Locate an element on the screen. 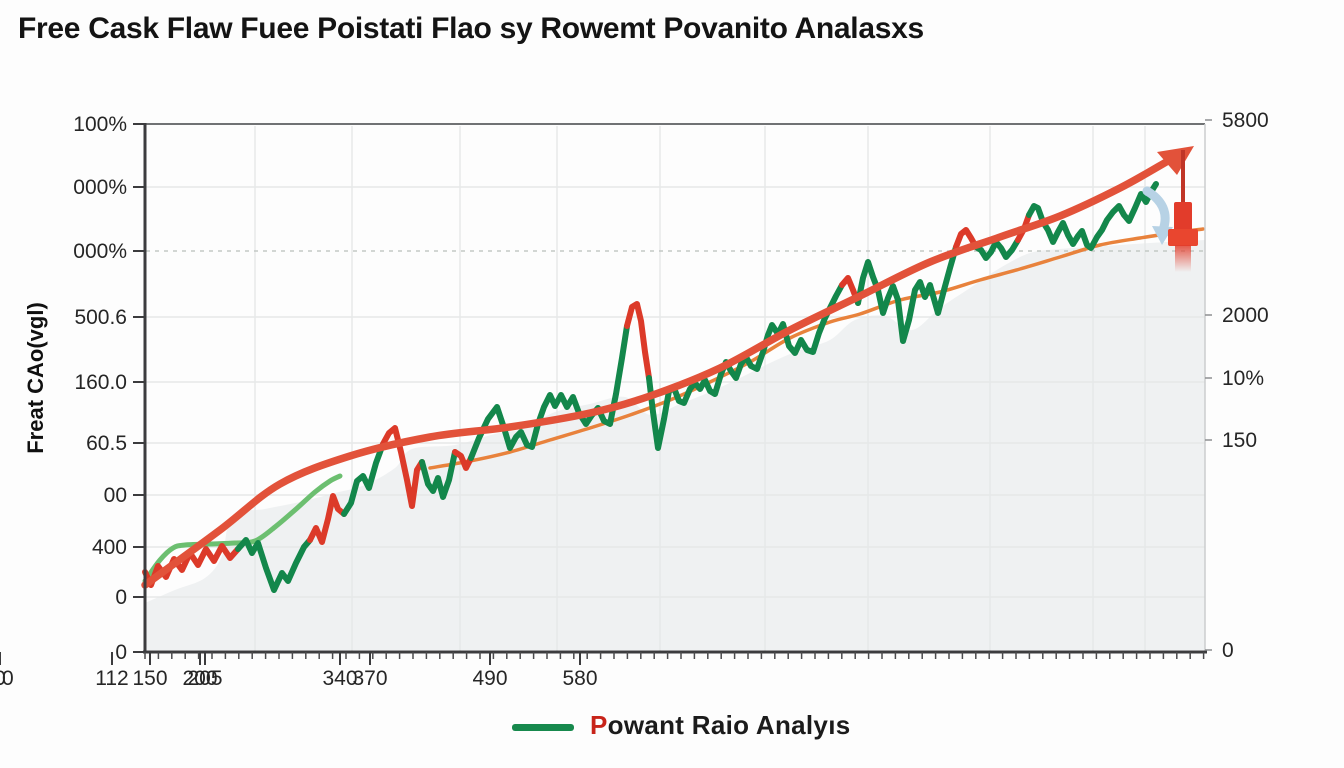 The height and width of the screenshot is (768, 1344). svg-text: 60.5 is located at coordinates (106, 443).